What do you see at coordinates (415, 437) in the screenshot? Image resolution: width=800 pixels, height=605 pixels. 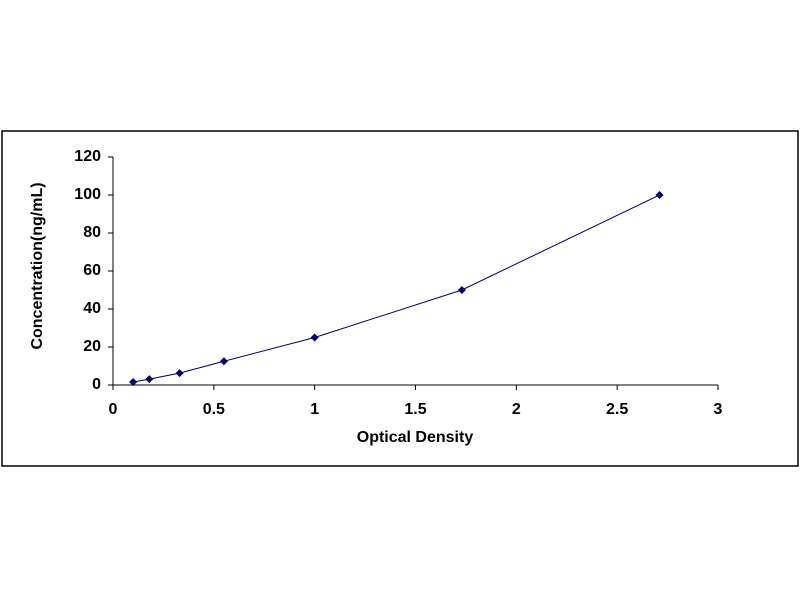 I see `x-axis-label: Optical Density` at bounding box center [415, 437].